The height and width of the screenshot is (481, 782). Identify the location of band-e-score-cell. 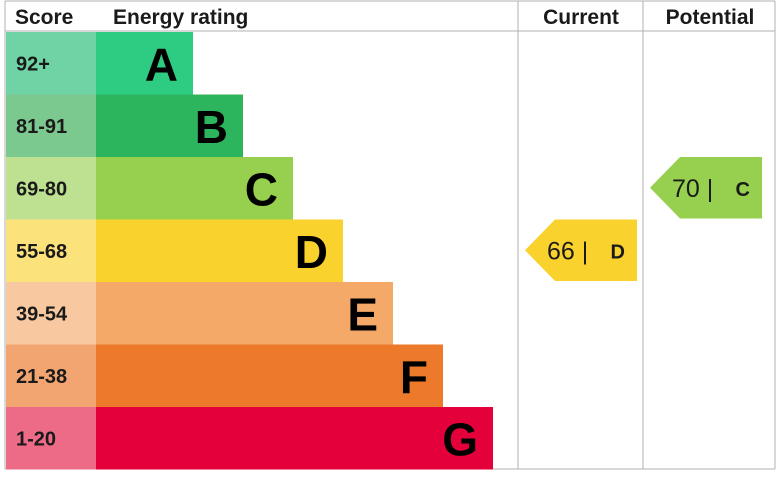
(51, 313).